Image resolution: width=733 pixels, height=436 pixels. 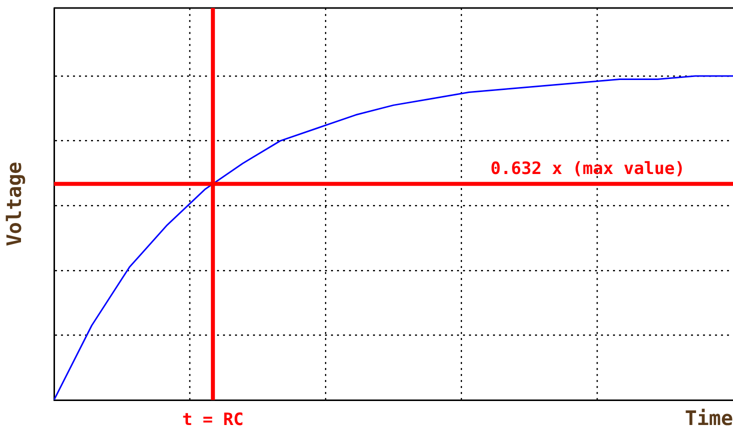 I want to click on x-axis-title: Time, so click(x=708, y=418).